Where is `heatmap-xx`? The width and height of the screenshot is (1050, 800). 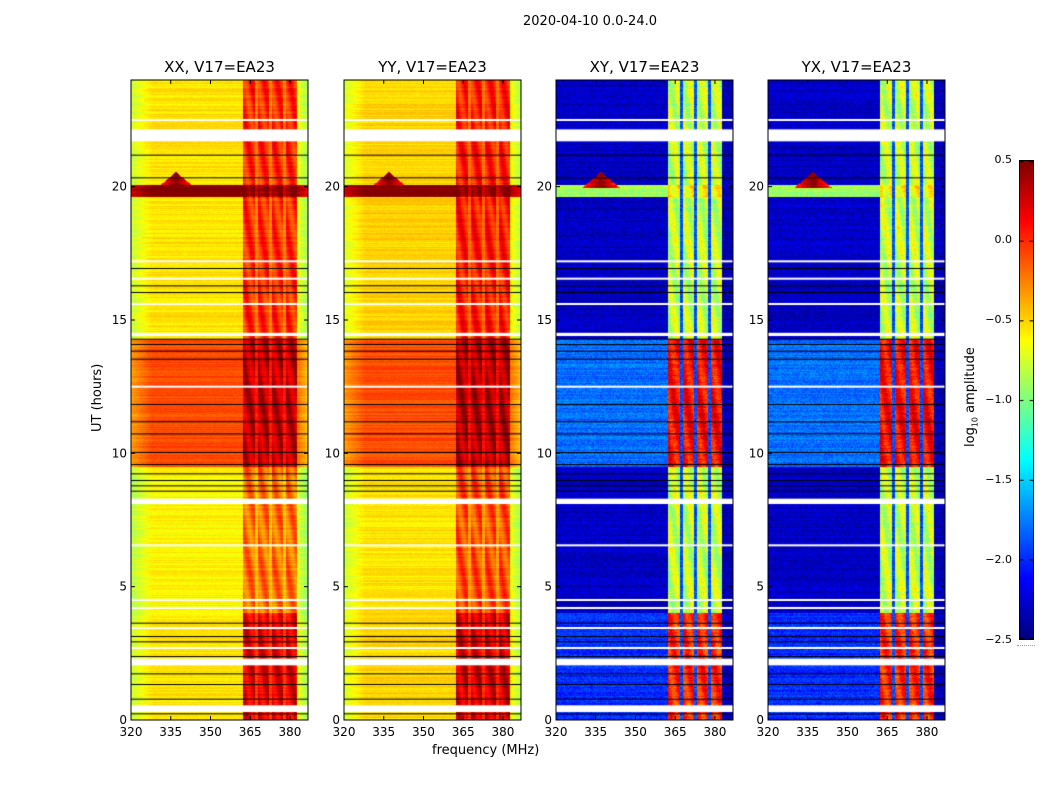 heatmap-xx is located at coordinates (219, 400).